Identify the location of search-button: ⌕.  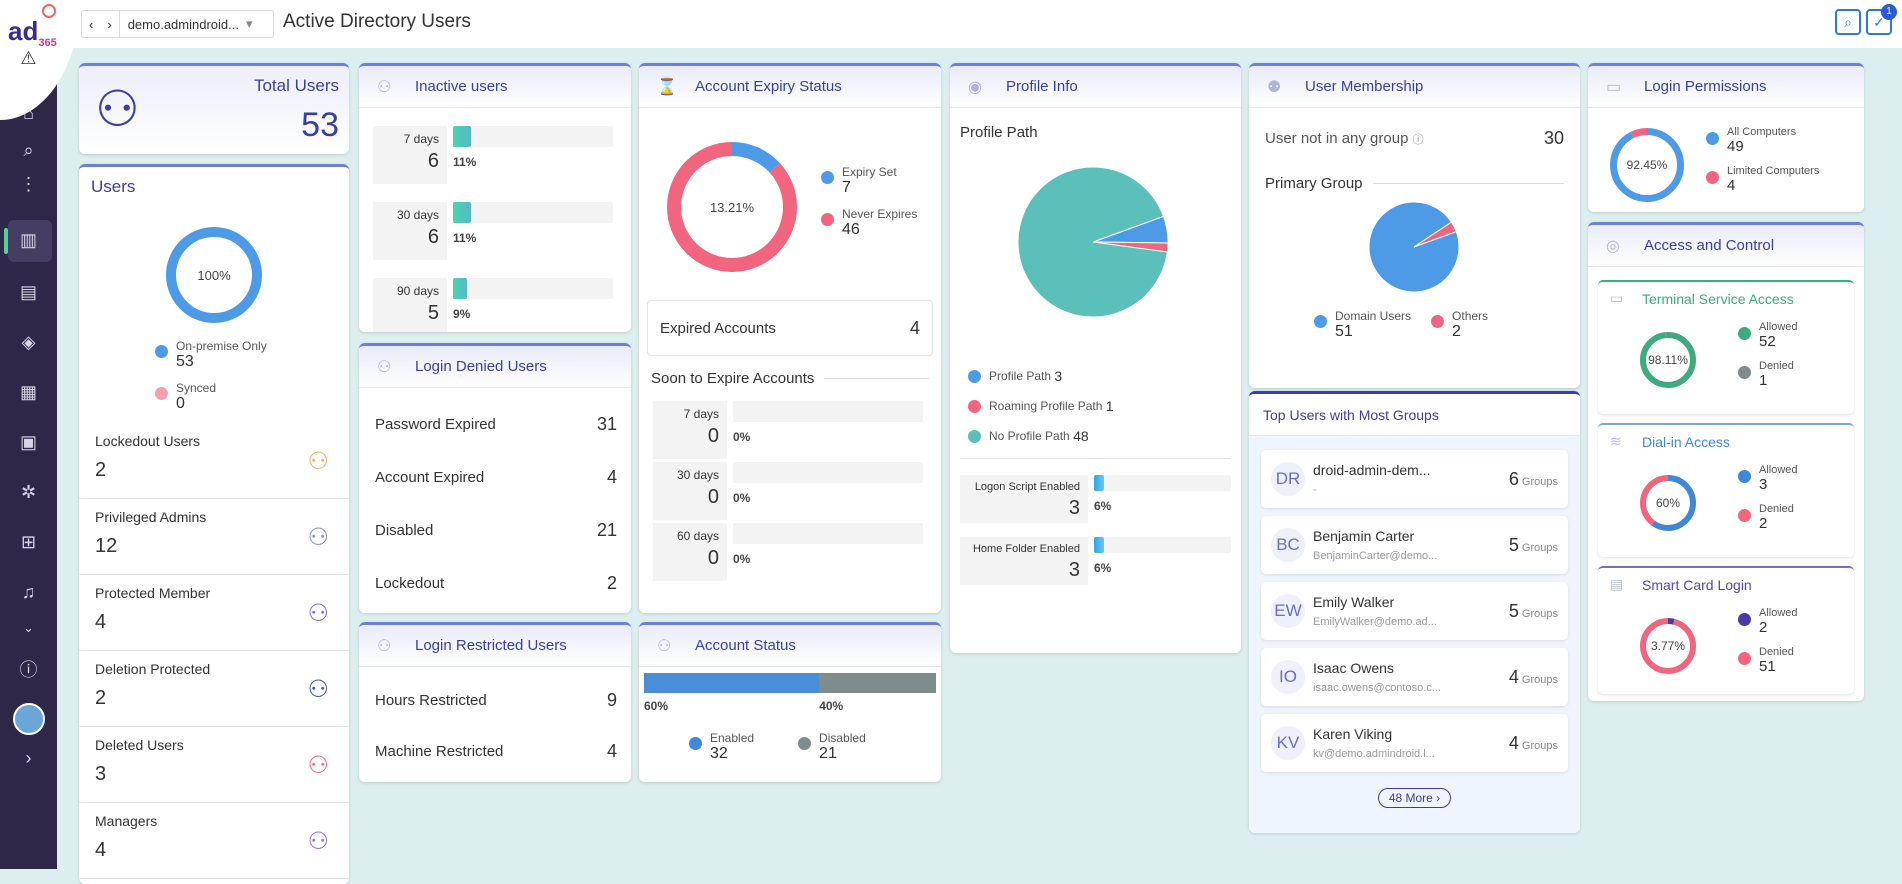
(1848, 22).